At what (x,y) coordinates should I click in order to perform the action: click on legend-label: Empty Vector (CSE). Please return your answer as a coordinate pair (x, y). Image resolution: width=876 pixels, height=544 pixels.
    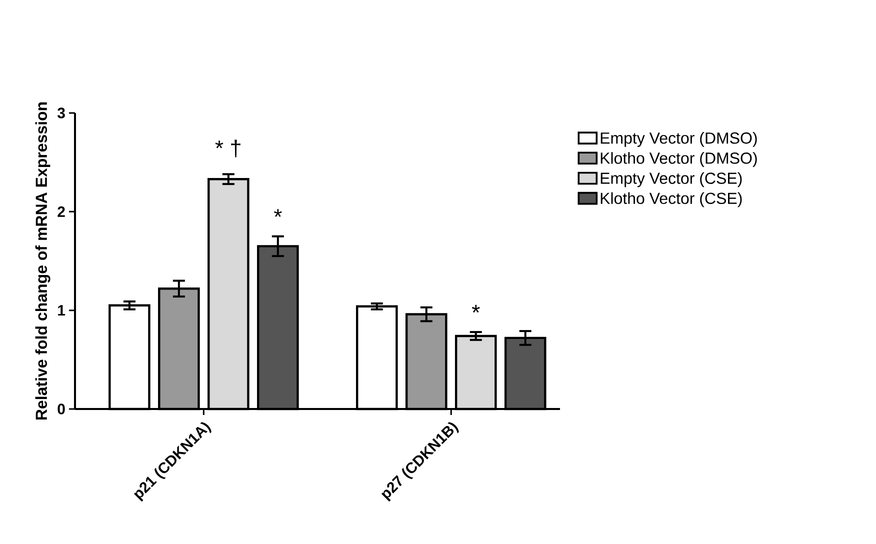
    Looking at the image, I should click on (671, 180).